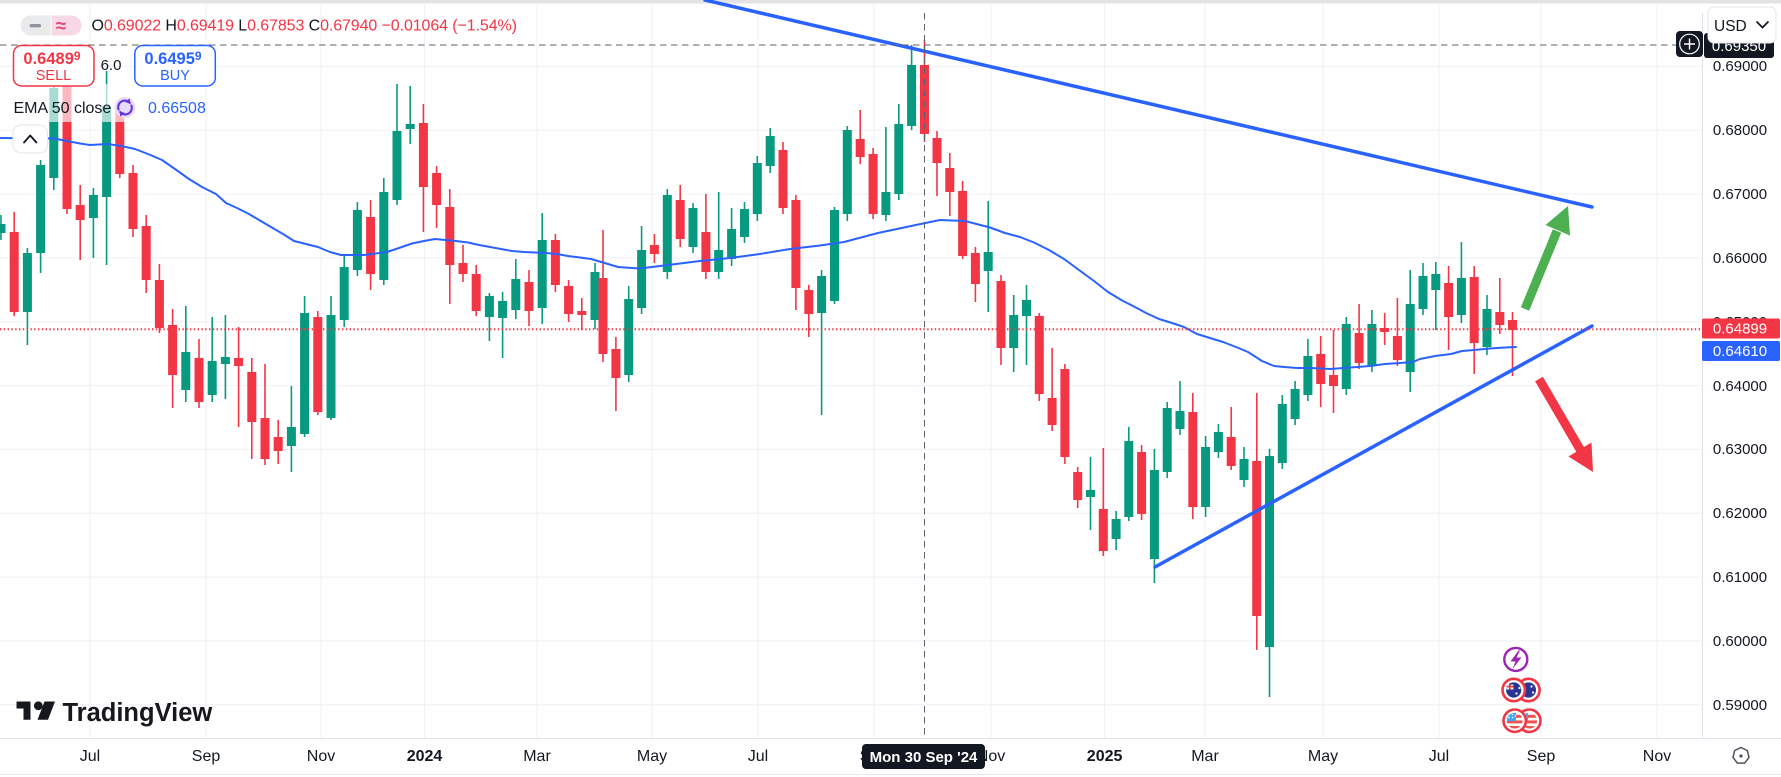 This screenshot has width=1781, height=777. I want to click on svg-text: Mon 30 Sep '24, so click(924, 757).